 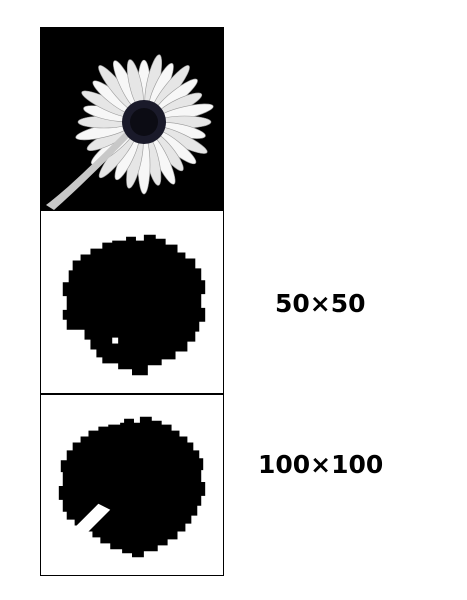 I want to click on mask-100x100-shape, so click(x=132, y=487).